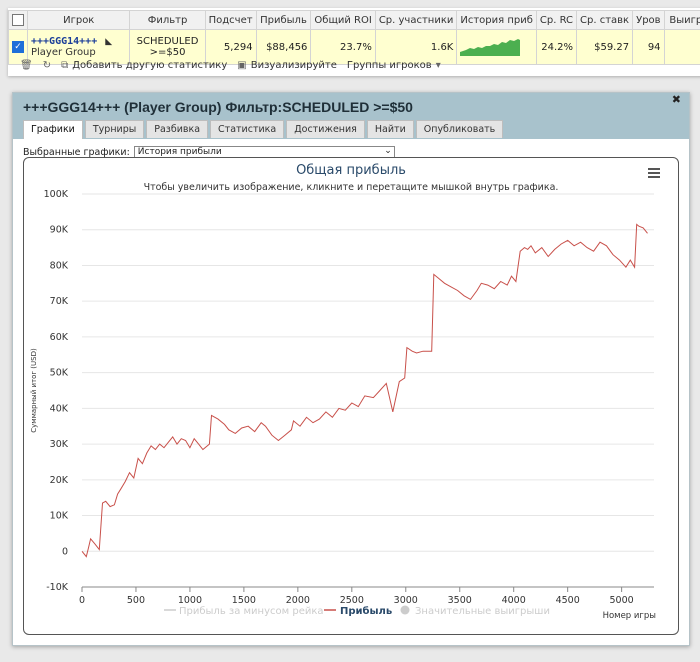 The width and height of the screenshot is (700, 662). What do you see at coordinates (59, 444) in the screenshot?
I see `y-tick-label: 30K` at bounding box center [59, 444].